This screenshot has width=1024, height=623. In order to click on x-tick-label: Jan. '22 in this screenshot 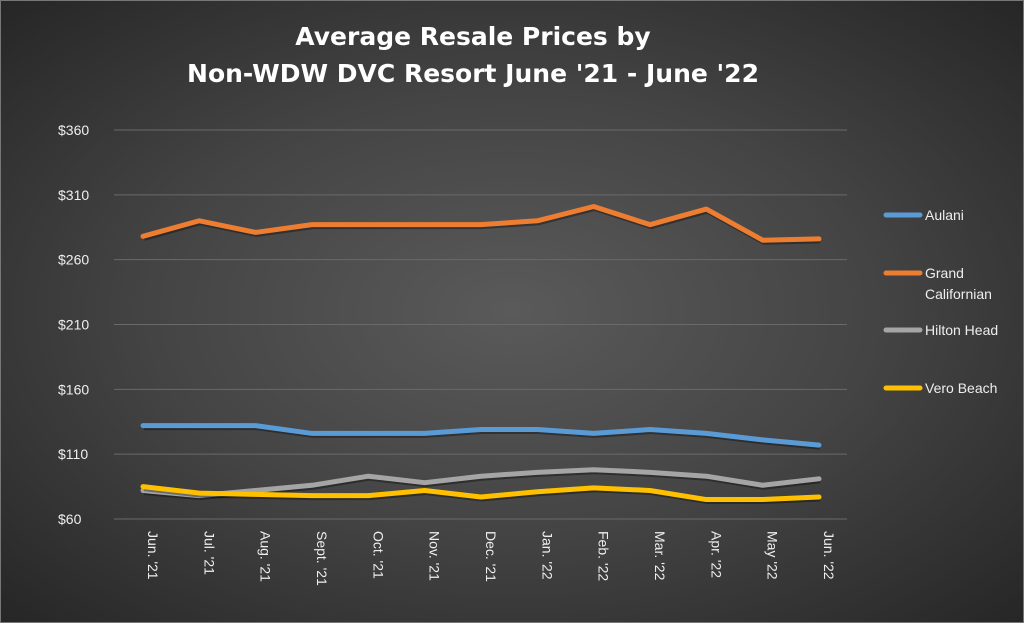, I will do `click(547, 555)`.